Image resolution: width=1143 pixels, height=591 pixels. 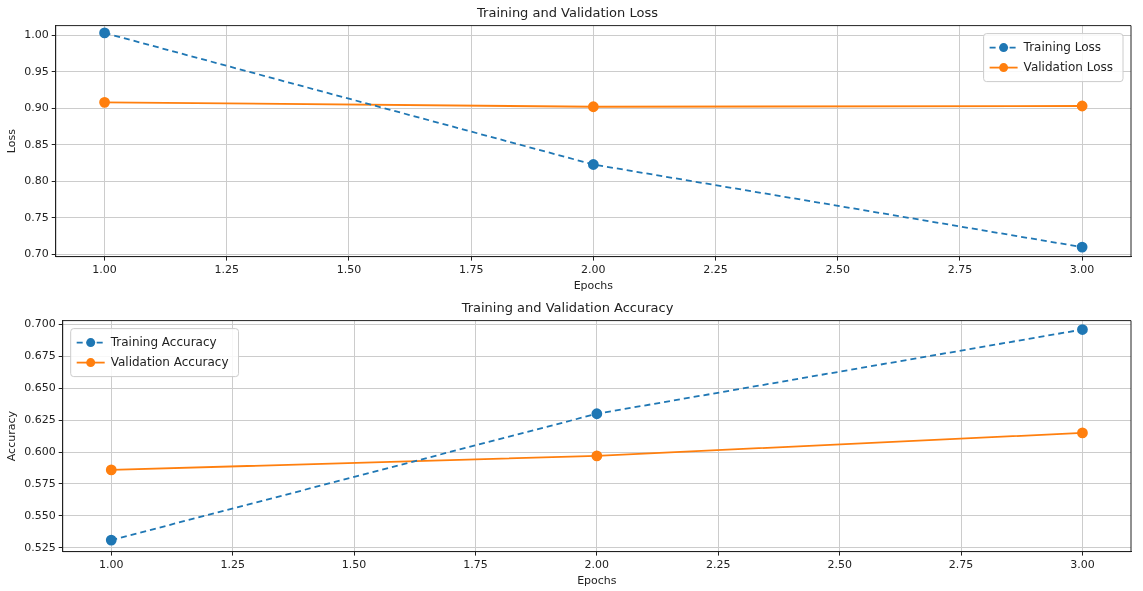 I want to click on legend-label: Training Loss, so click(x=1062, y=46).